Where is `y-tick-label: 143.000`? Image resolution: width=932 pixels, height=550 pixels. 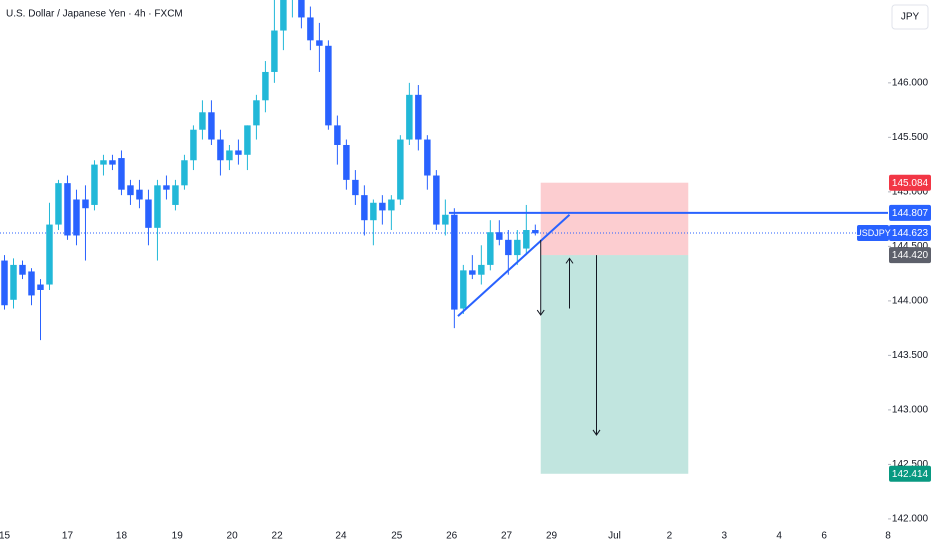
y-tick-label: 143.000 is located at coordinates (910, 410).